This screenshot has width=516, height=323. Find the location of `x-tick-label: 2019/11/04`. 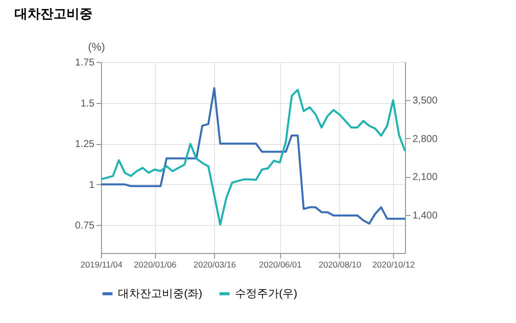

x-tick-label: 2019/11/04 is located at coordinates (101, 265).